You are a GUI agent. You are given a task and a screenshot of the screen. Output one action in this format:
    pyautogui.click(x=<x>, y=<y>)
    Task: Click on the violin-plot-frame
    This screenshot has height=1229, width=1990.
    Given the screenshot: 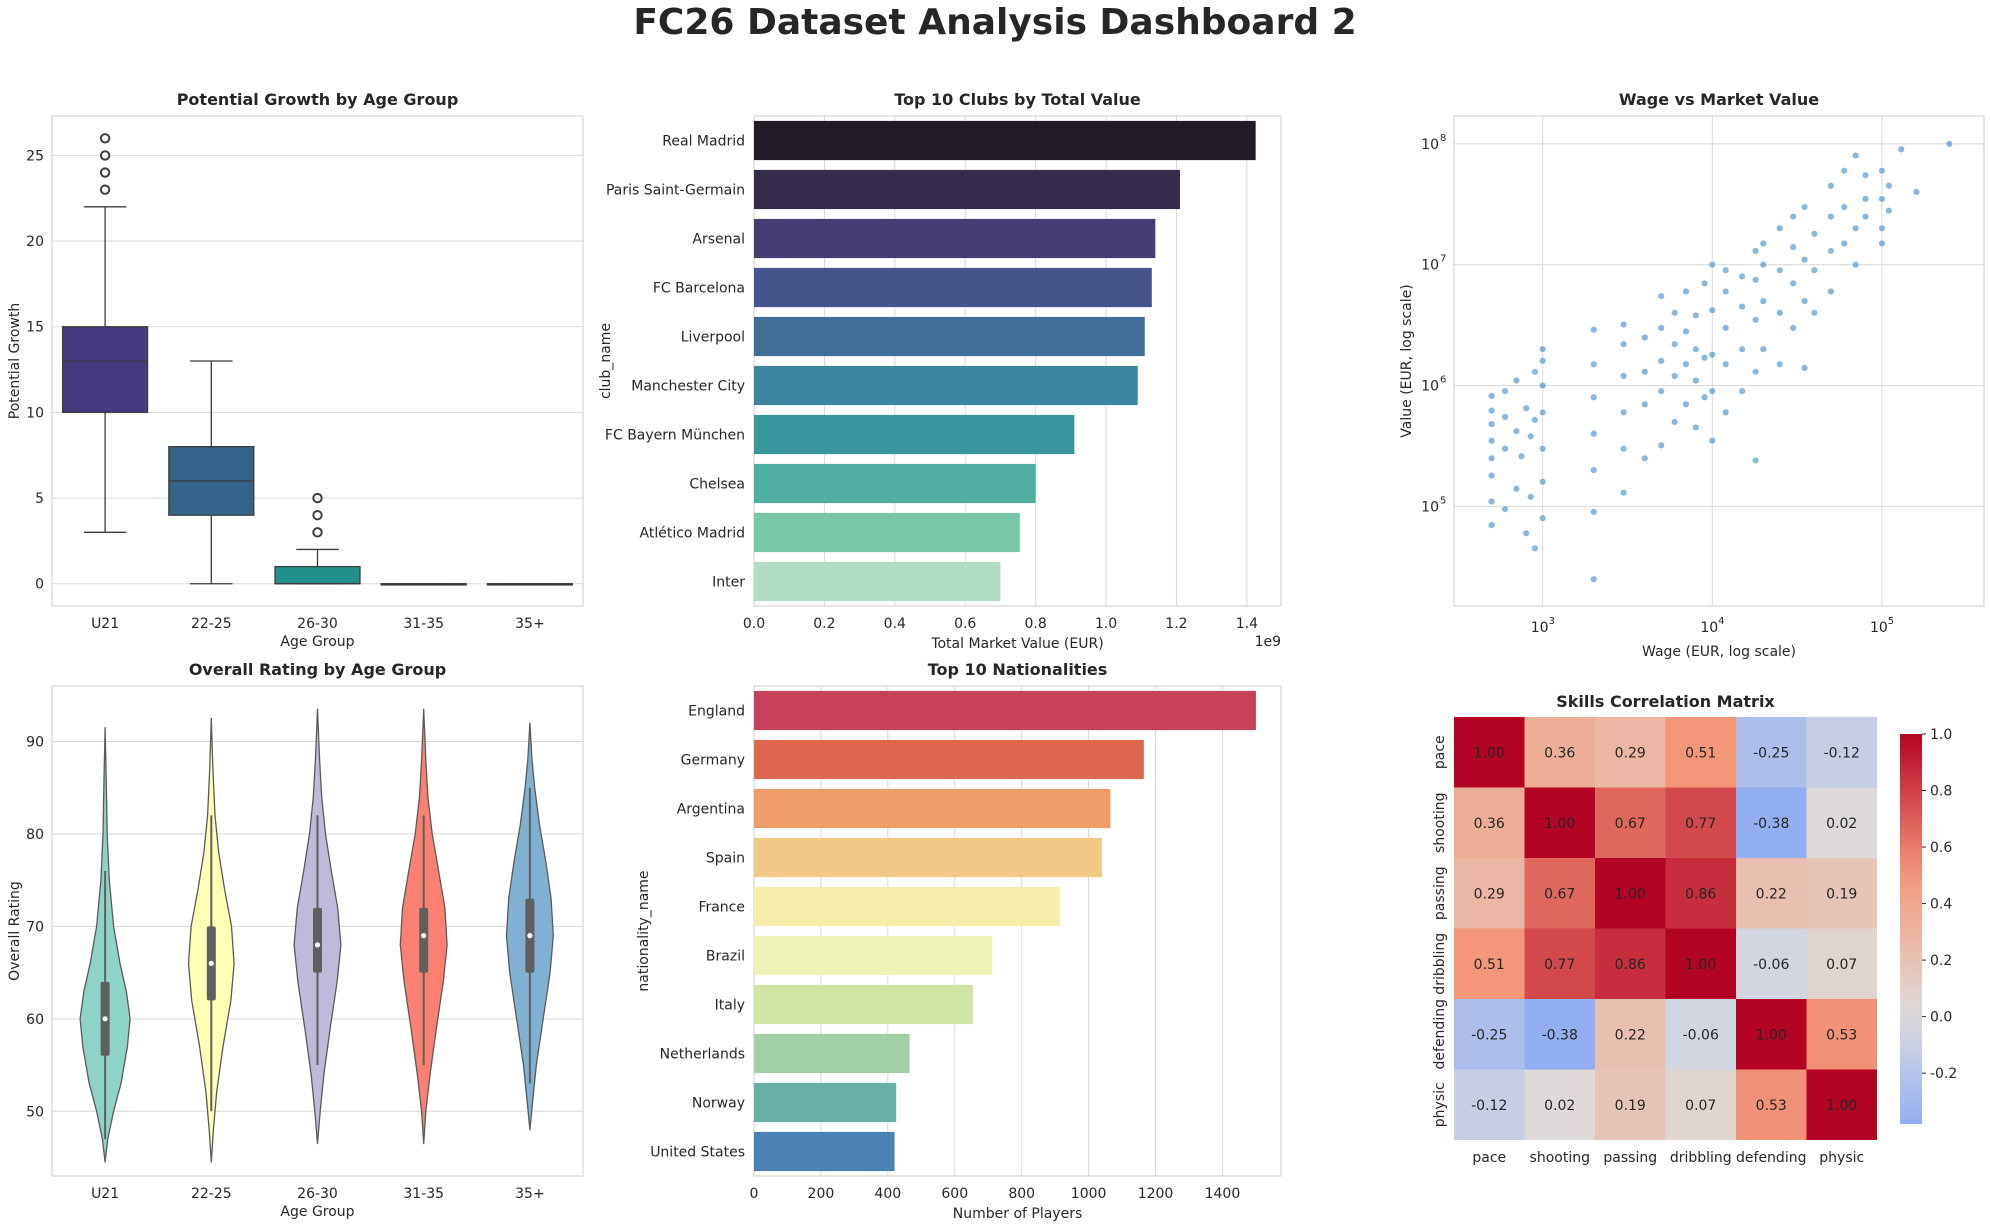 What is the action you would take?
    pyautogui.click(x=317, y=931)
    